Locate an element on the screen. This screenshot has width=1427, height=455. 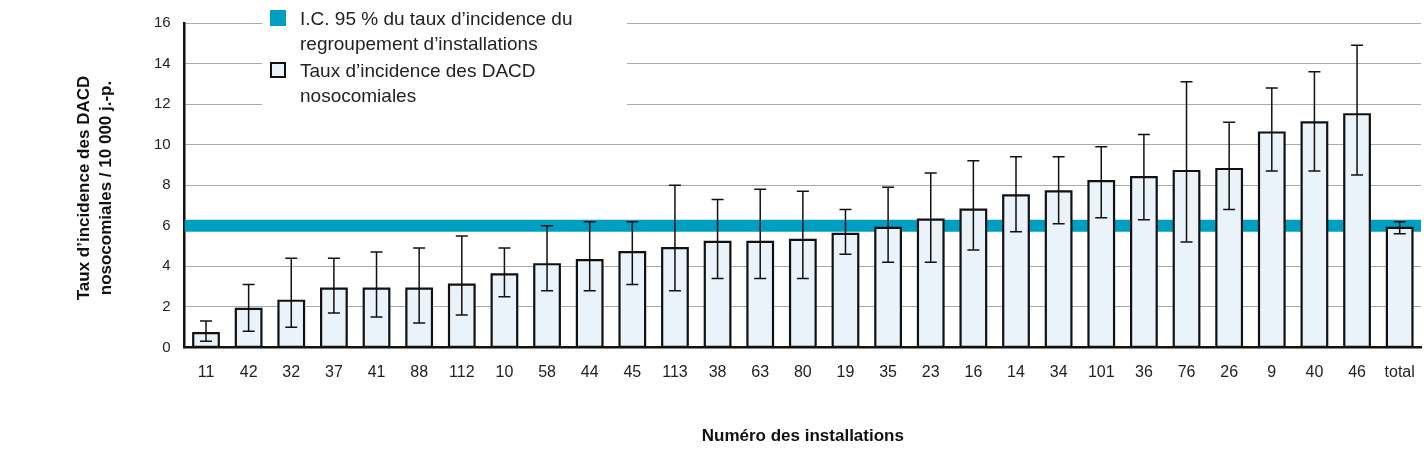
x-tick-label: 45 is located at coordinates (632, 372).